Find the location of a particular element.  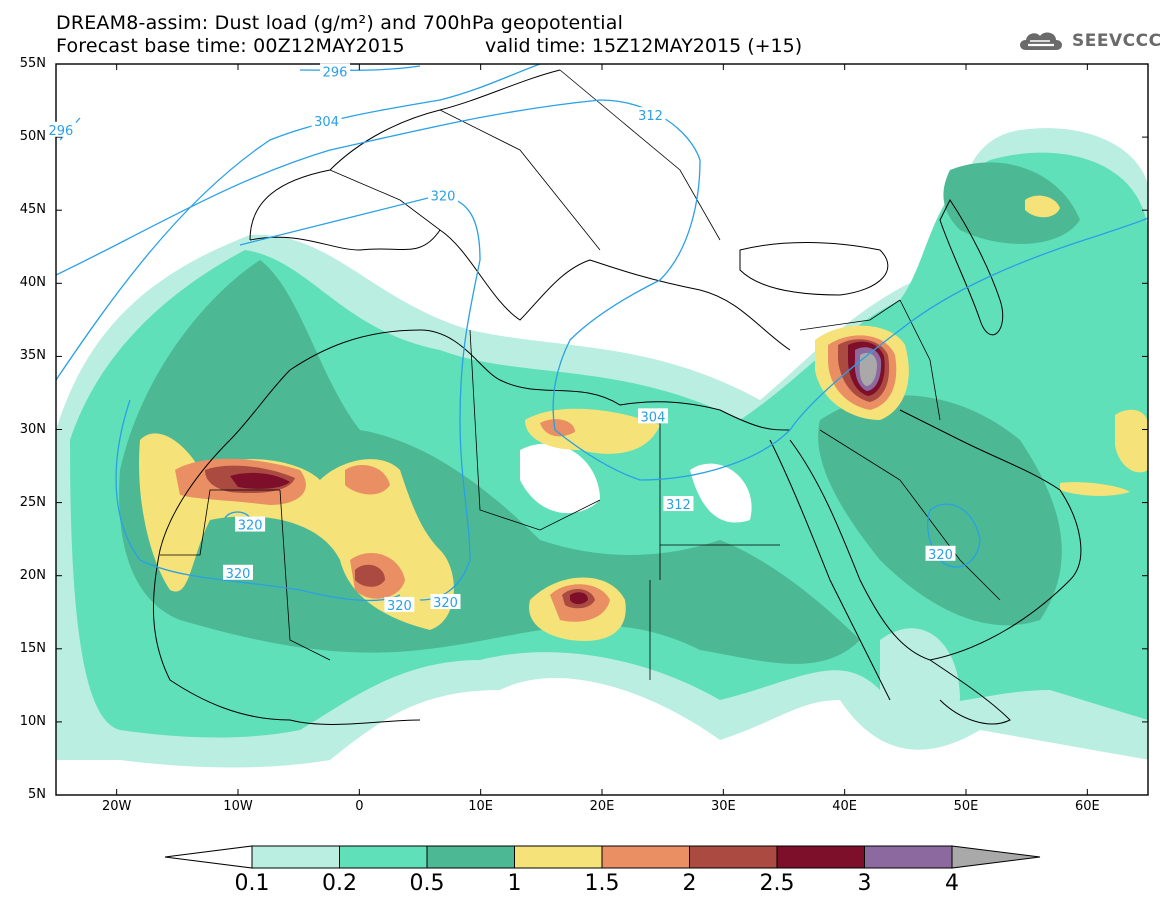

contour-label: 304 is located at coordinates (326, 121).